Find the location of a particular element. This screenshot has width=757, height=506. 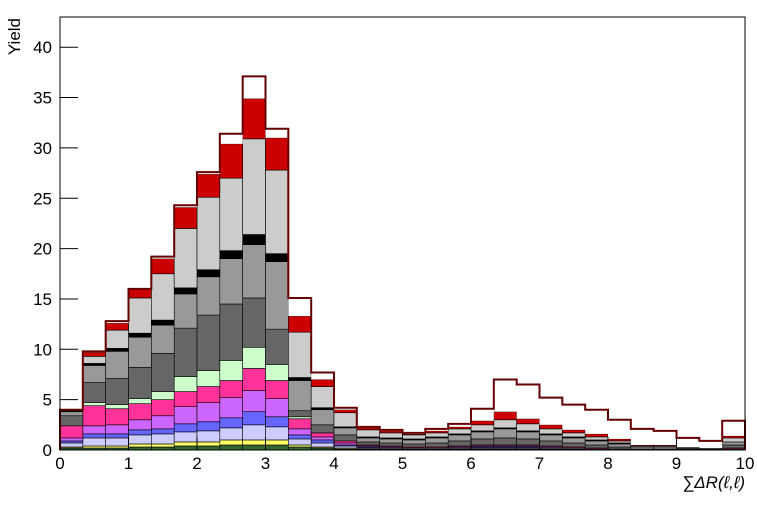

y-axis-label: Yield is located at coordinates (14, 36).